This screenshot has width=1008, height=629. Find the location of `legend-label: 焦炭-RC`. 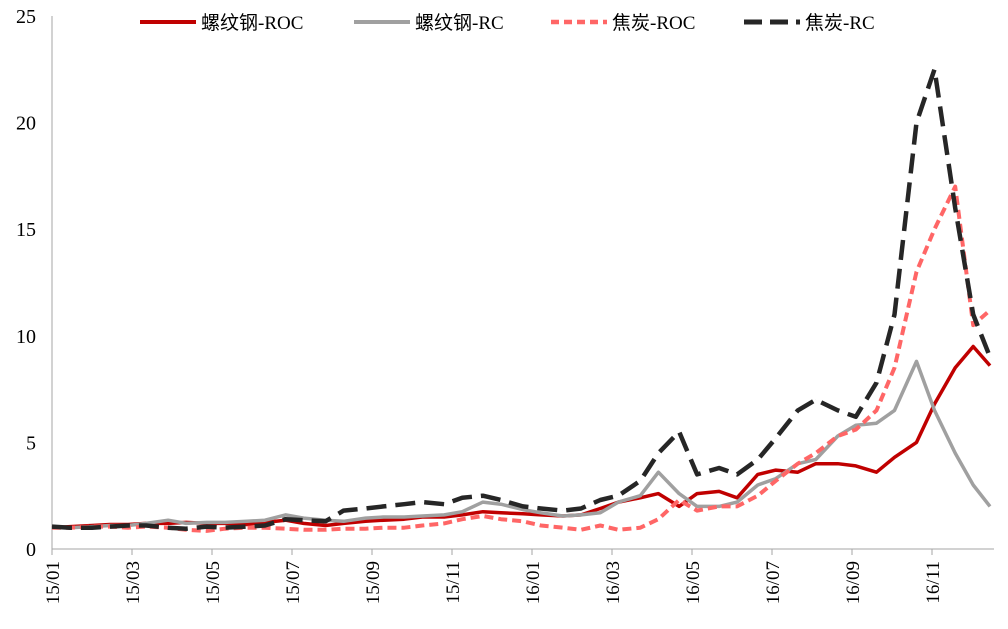

legend-label: 焦炭-RC is located at coordinates (840, 23).